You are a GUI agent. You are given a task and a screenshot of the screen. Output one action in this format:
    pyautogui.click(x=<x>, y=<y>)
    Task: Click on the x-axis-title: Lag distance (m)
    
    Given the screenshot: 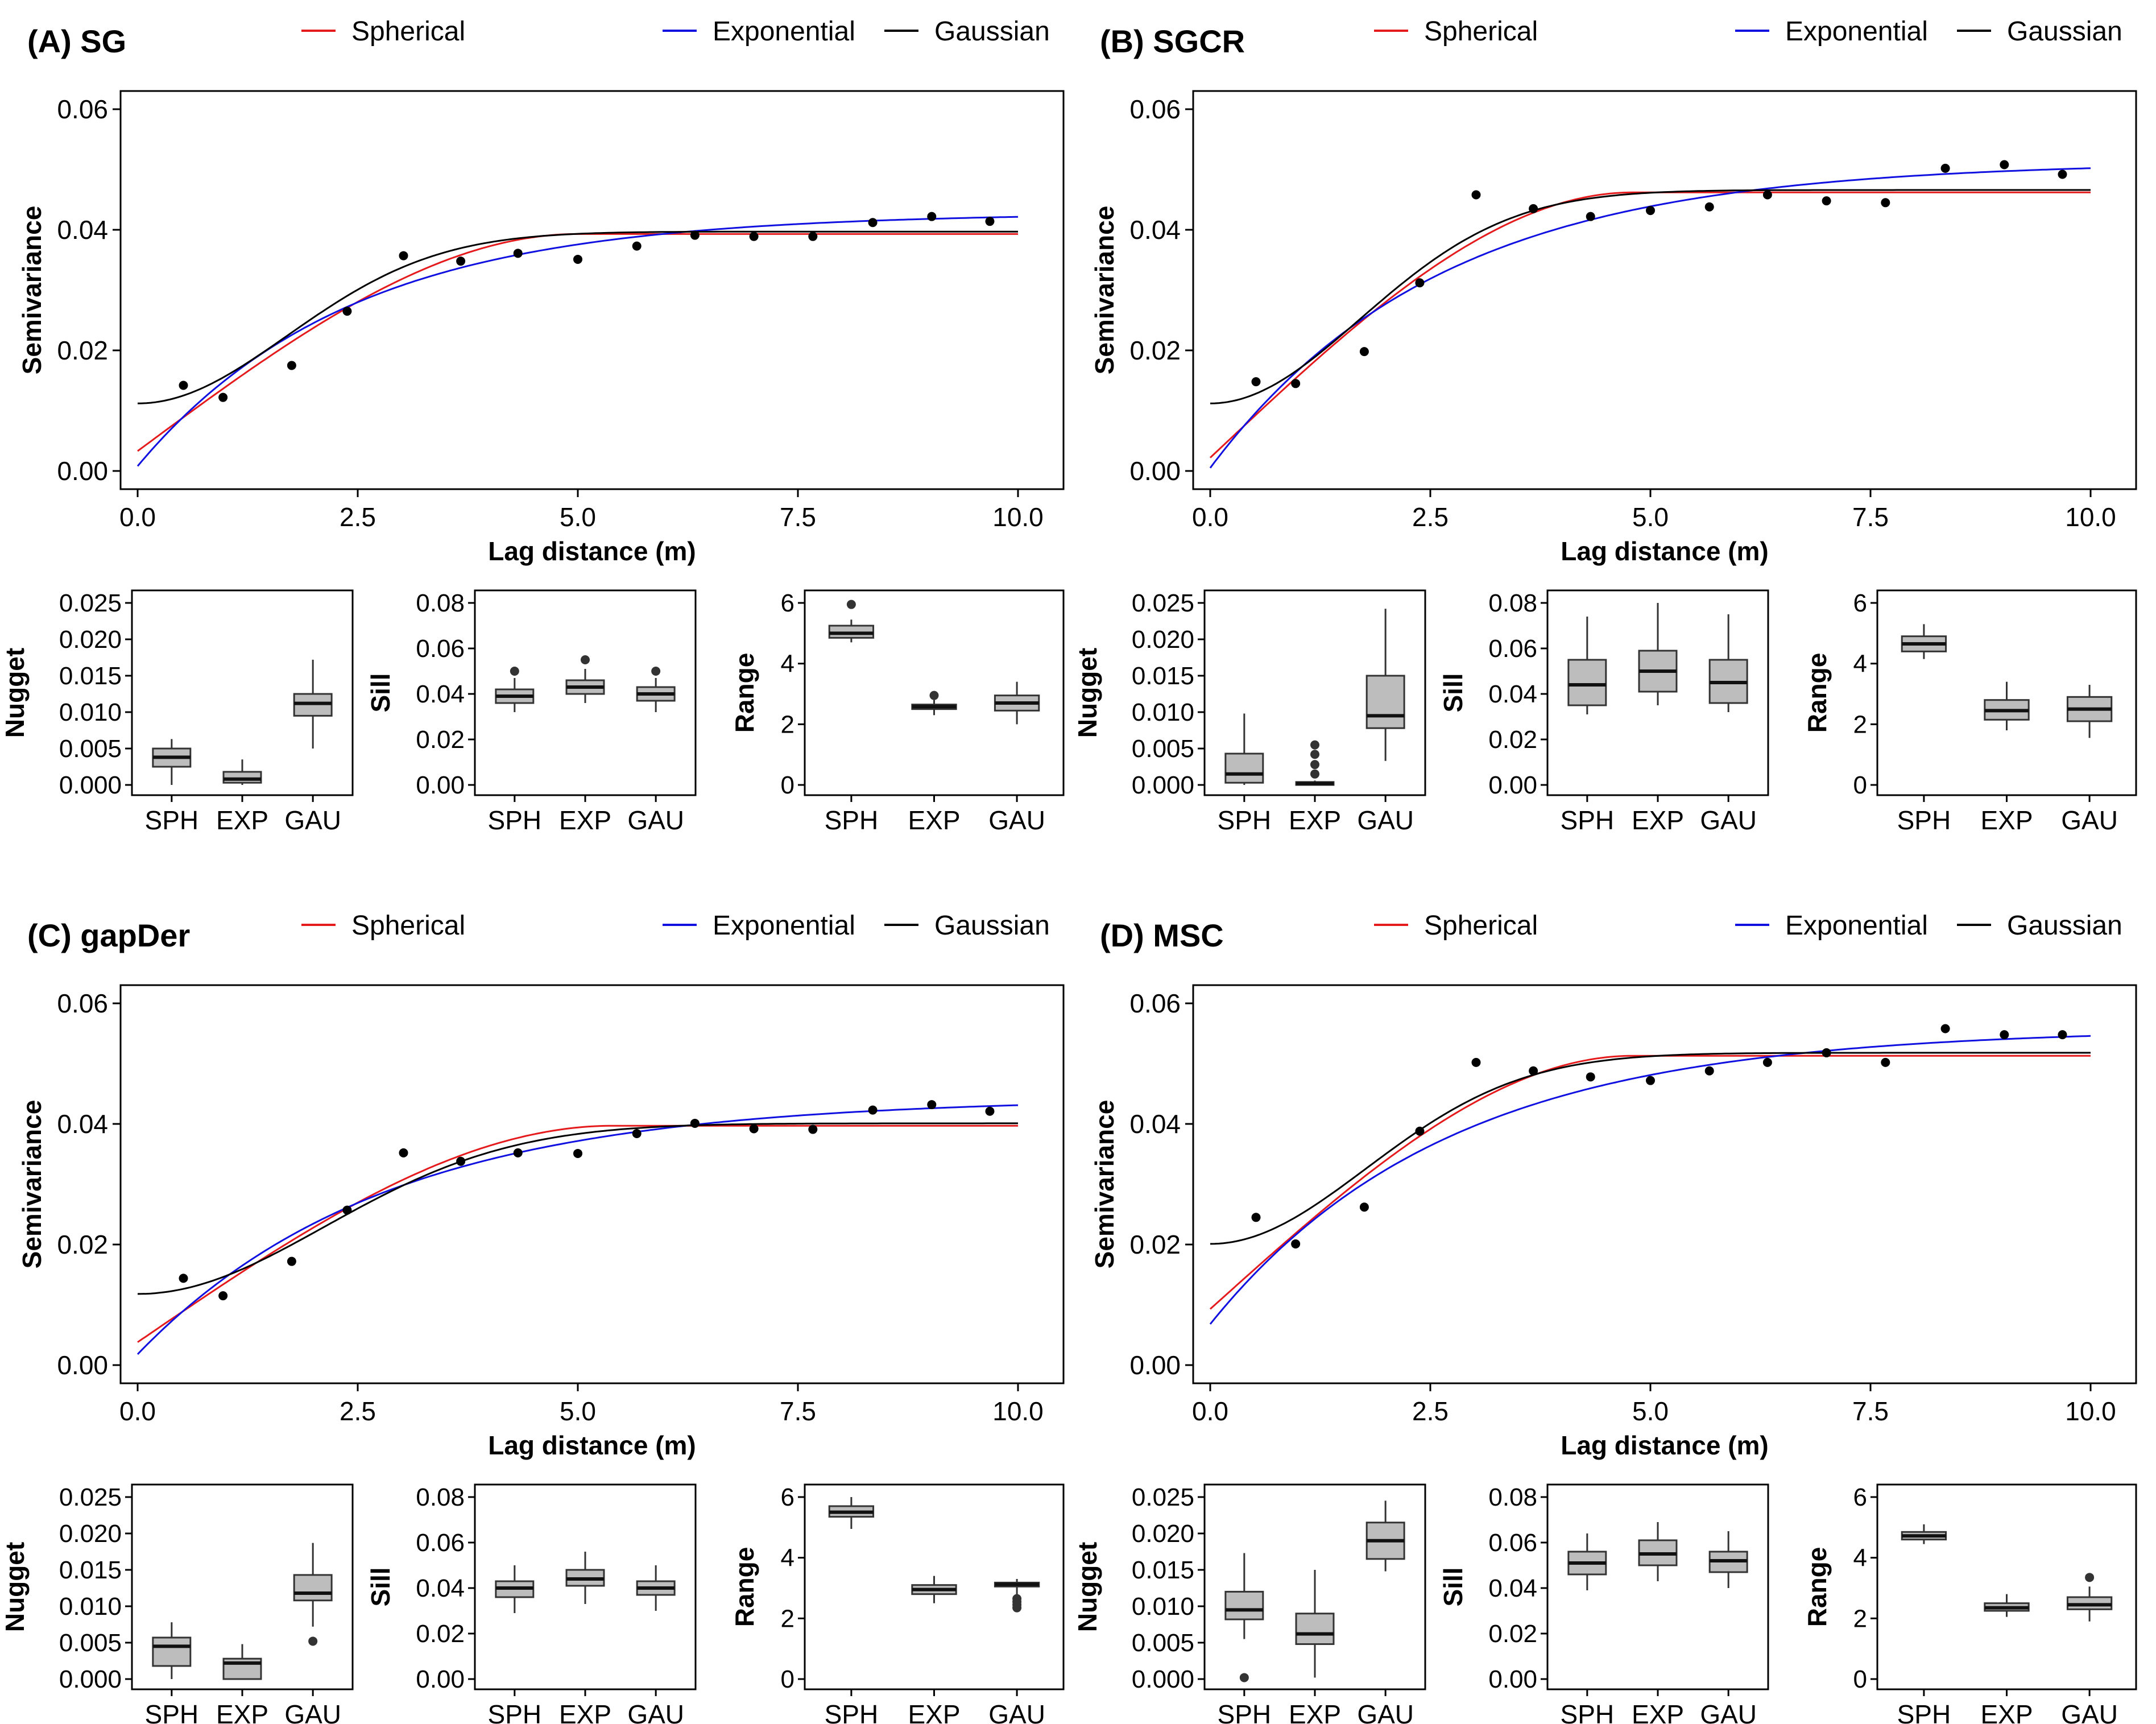 What is the action you would take?
    pyautogui.click(x=592, y=1445)
    